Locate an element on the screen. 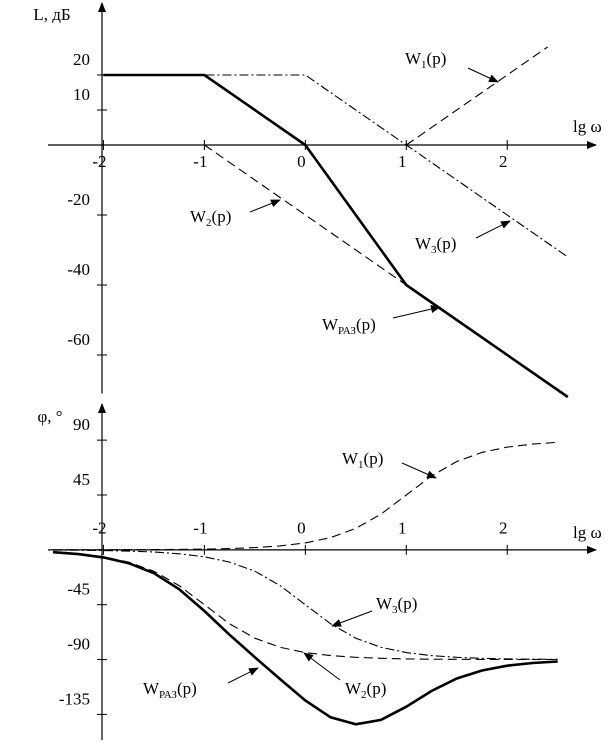 The image size is (611, 746). y-tick-label: -60 is located at coordinates (78, 339).